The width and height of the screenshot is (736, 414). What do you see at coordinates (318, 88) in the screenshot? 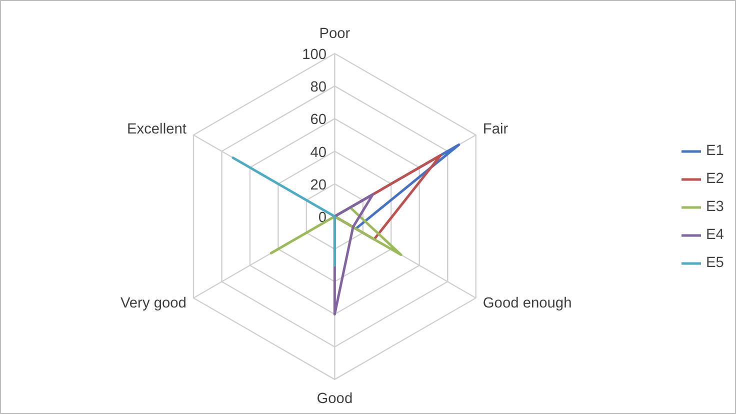
I see `y-tick-label: 80` at bounding box center [318, 88].